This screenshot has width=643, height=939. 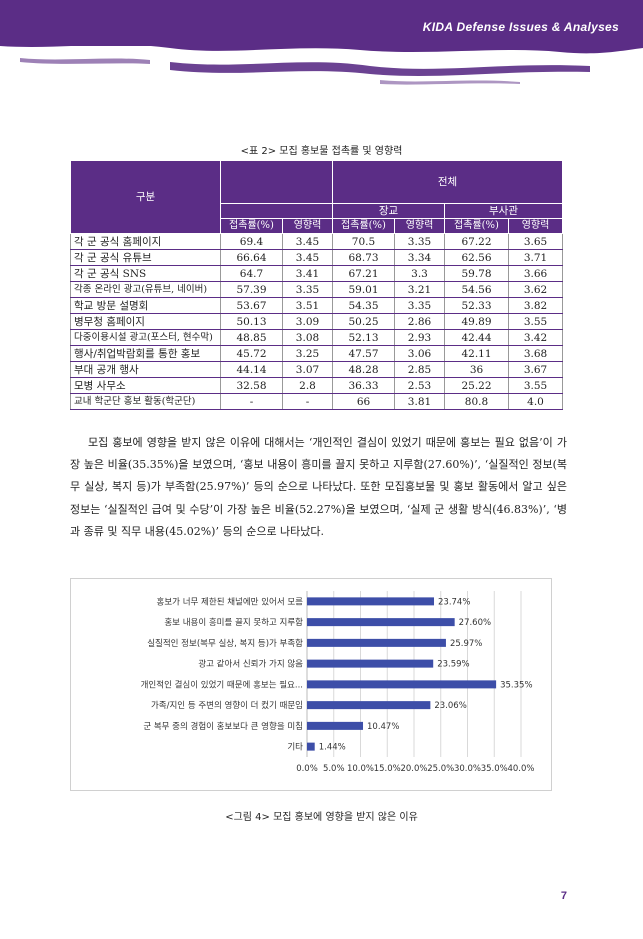 I want to click on row-label: 각 군 공식 홈페이지, so click(x=145, y=241).